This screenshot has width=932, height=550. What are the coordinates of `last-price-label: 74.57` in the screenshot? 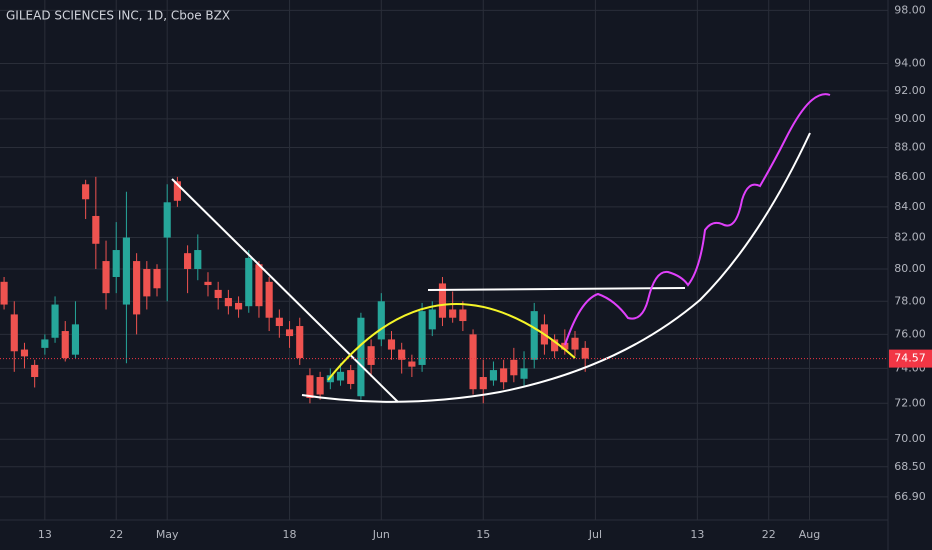 It's located at (910, 358).